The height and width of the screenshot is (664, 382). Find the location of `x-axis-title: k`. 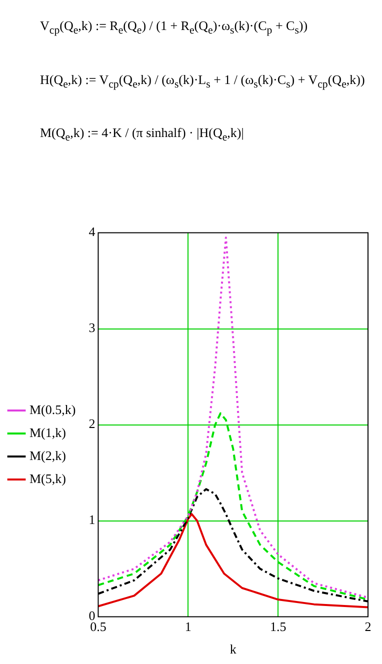

x-axis-title: k is located at coordinates (233, 649).